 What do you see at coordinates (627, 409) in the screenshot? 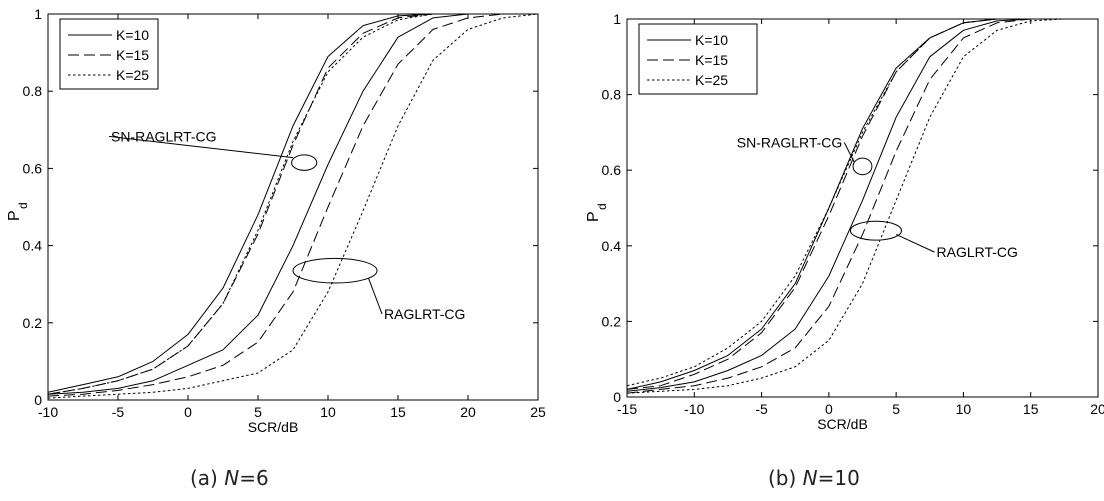
I see `x-tick-label: -15` at bounding box center [627, 409].